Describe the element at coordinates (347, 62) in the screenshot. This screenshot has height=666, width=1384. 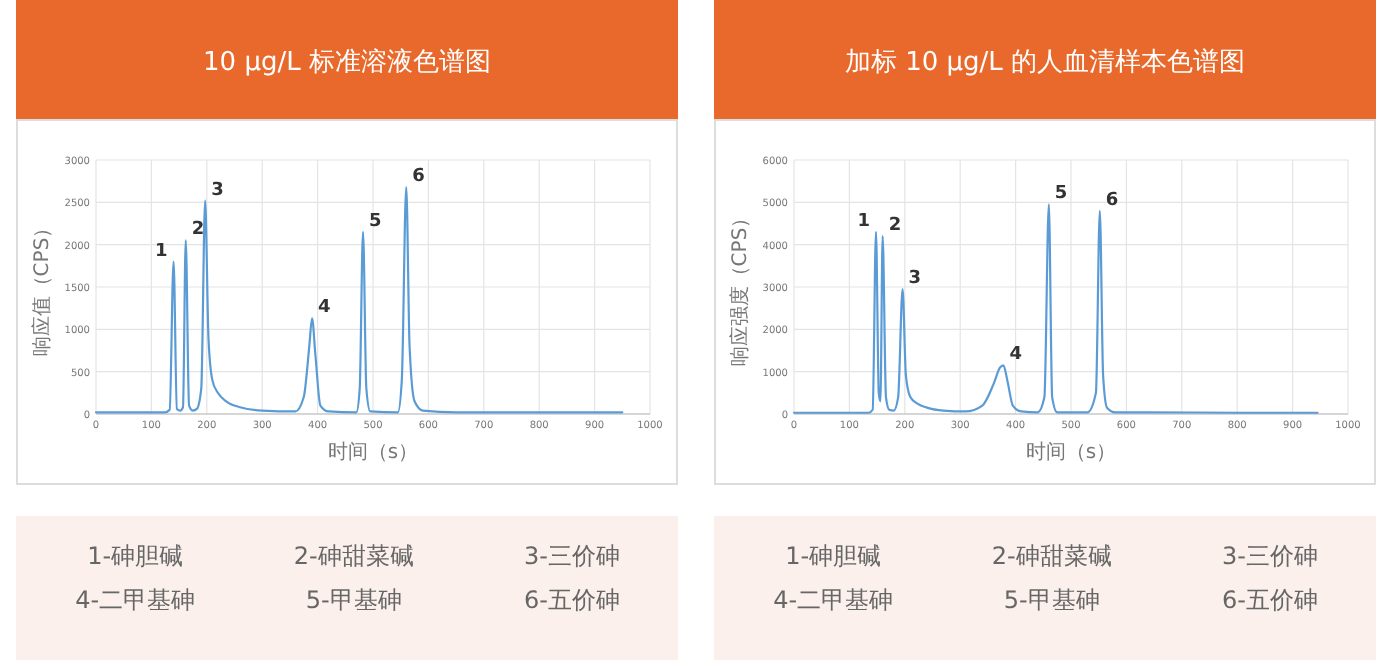
I see `chart-title: 10 μg/L 标准溶液色谱图` at that location.